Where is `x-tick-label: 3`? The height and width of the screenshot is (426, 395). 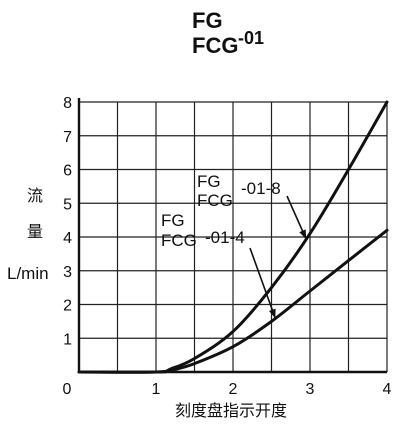 x-tick-label: 3 is located at coordinates (310, 389).